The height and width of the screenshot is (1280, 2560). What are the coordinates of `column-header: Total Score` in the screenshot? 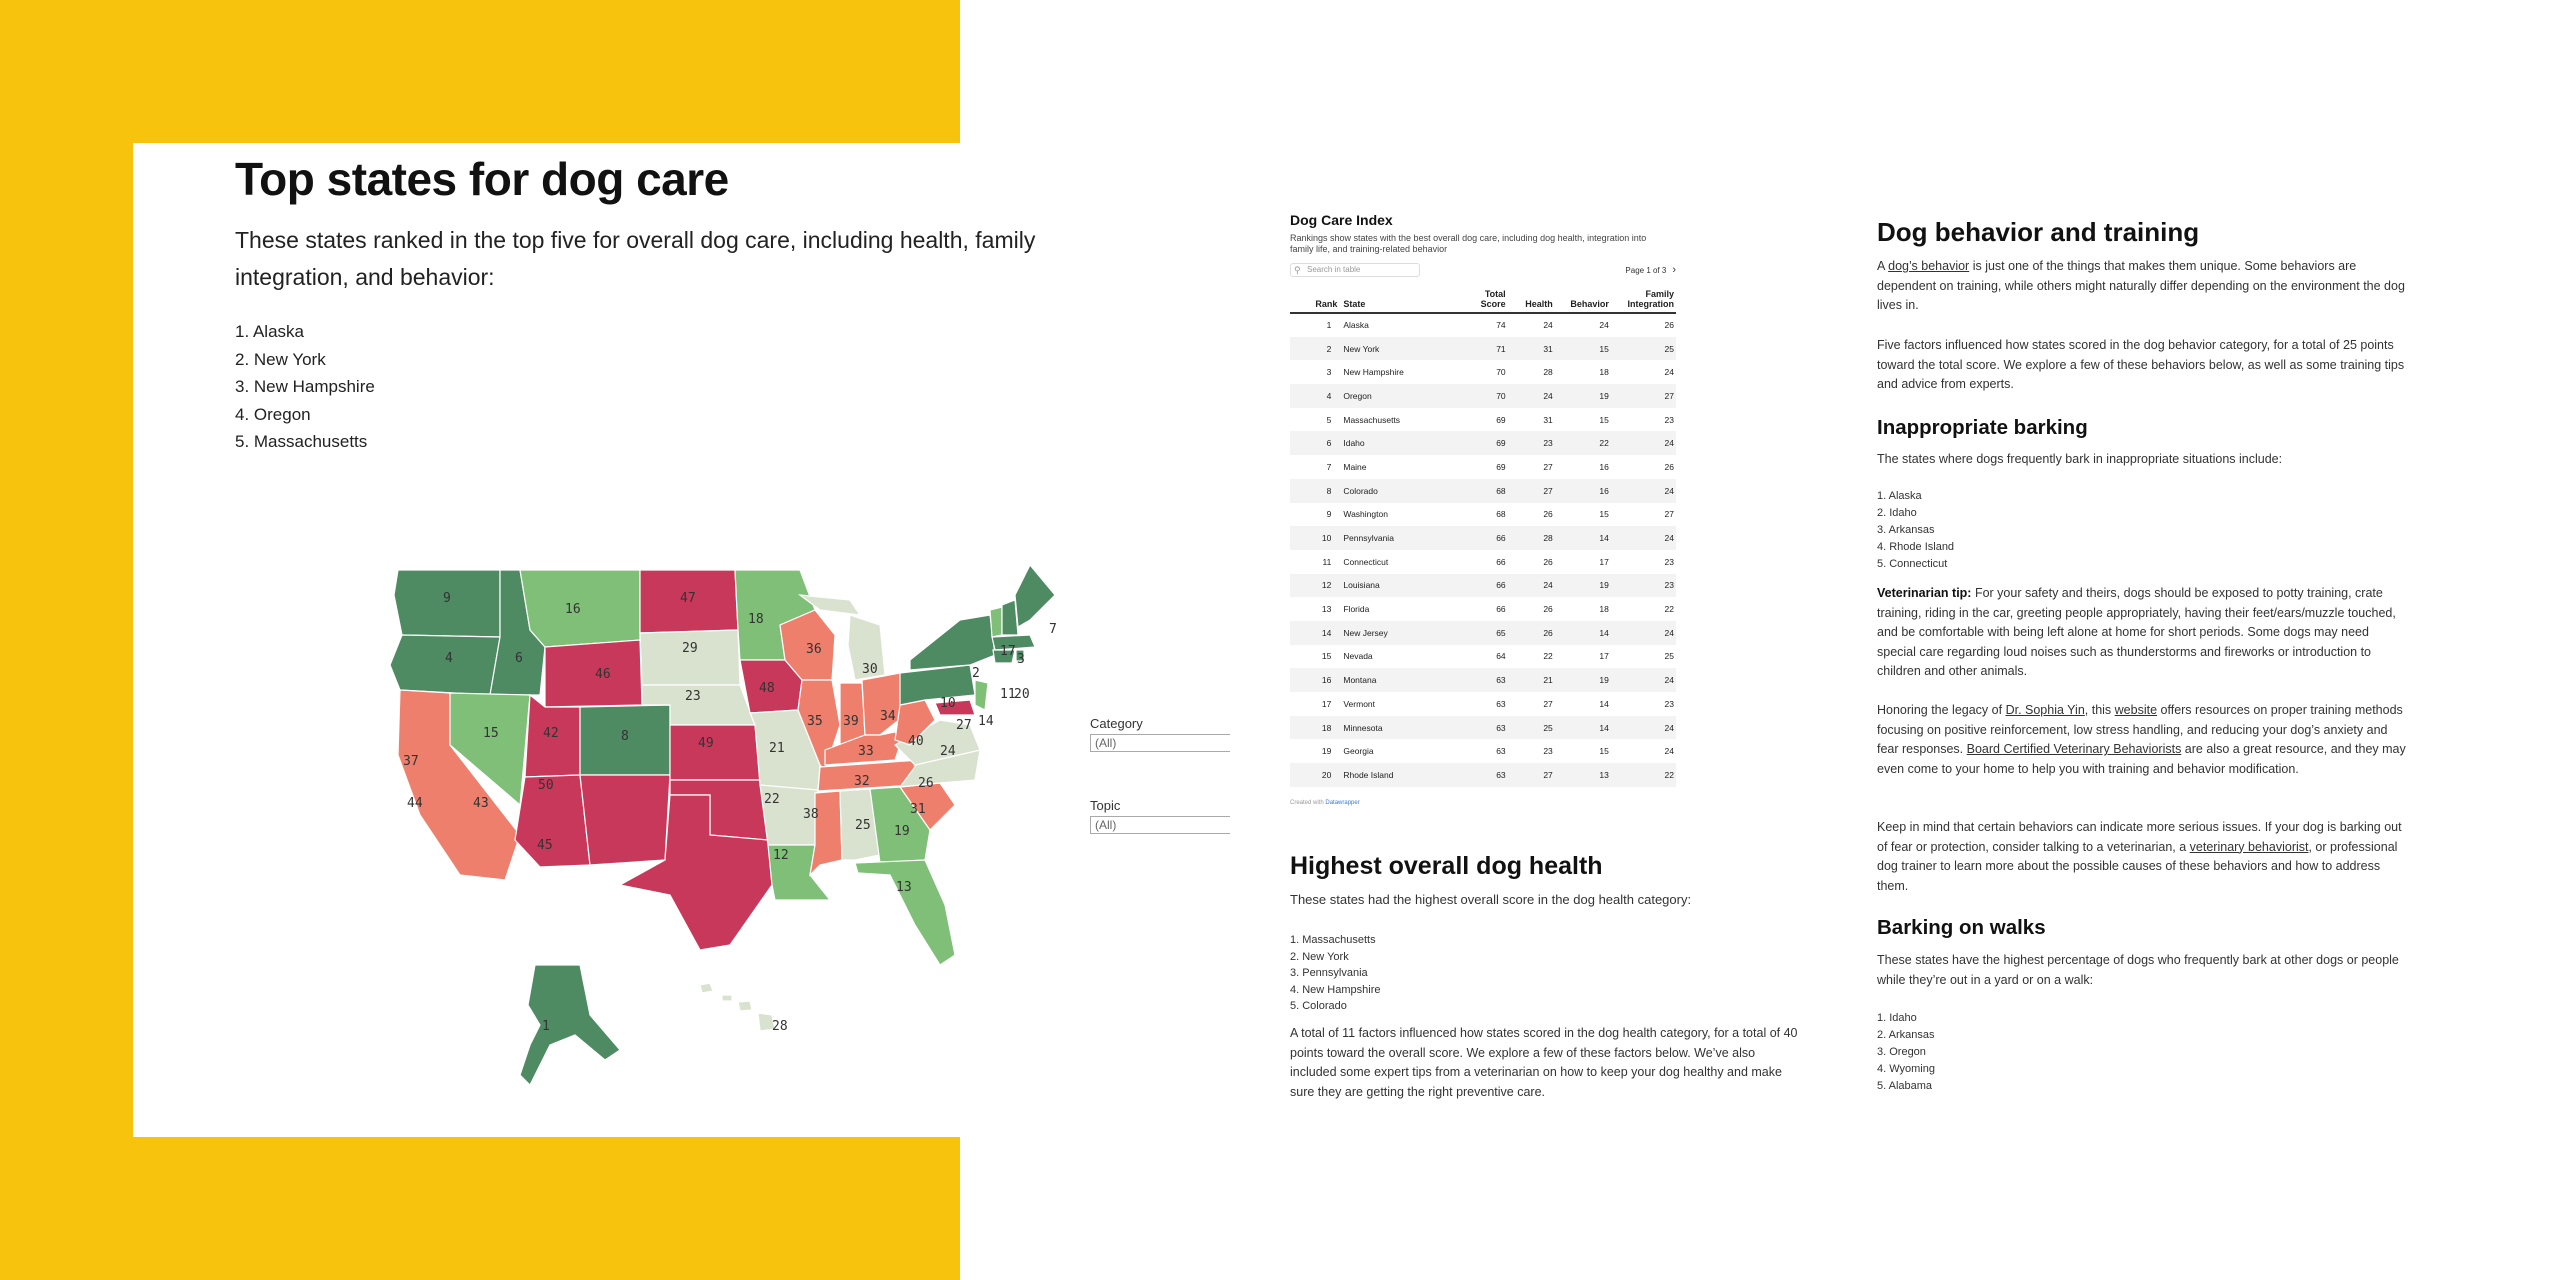 It's located at (1485, 300).